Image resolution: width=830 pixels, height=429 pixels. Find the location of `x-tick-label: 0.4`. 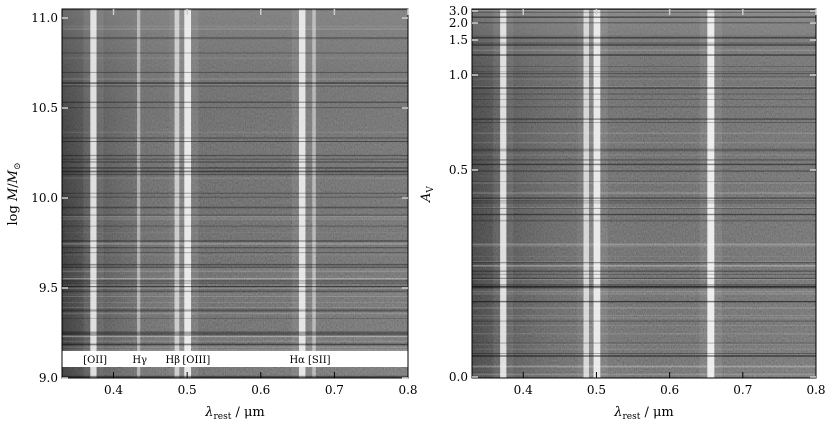

x-tick-label: 0.4 is located at coordinates (113, 390).